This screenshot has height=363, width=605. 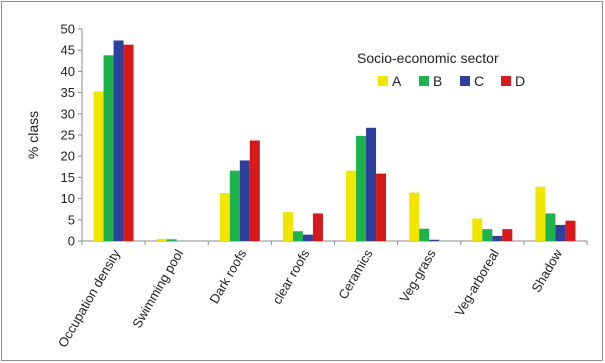 What do you see at coordinates (291, 276) in the screenshot?
I see `x-category-label: clear roofs` at bounding box center [291, 276].